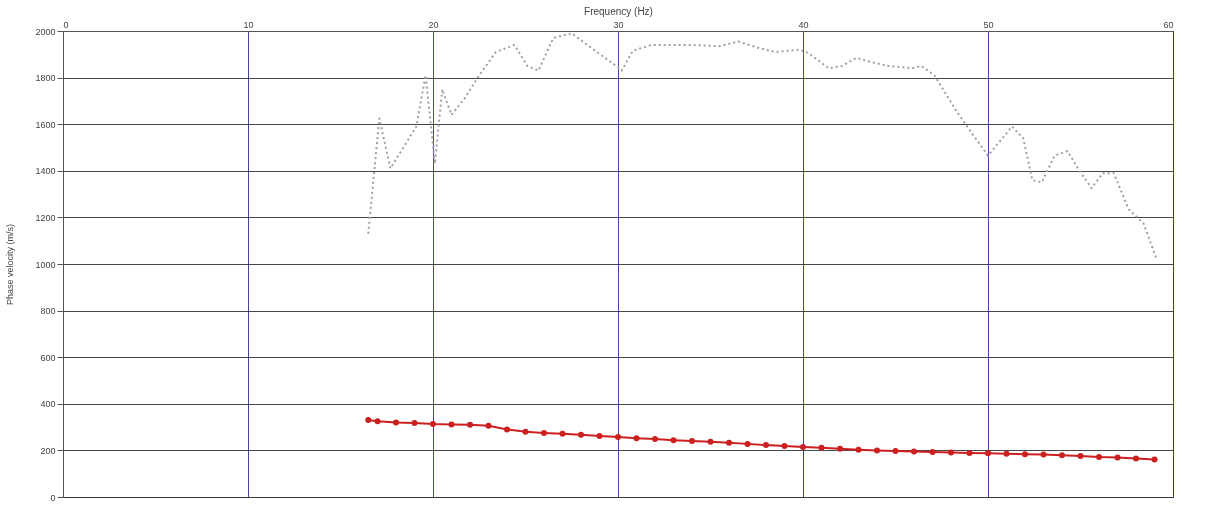  I want to click on y-tick-label: 1200, so click(45, 217).